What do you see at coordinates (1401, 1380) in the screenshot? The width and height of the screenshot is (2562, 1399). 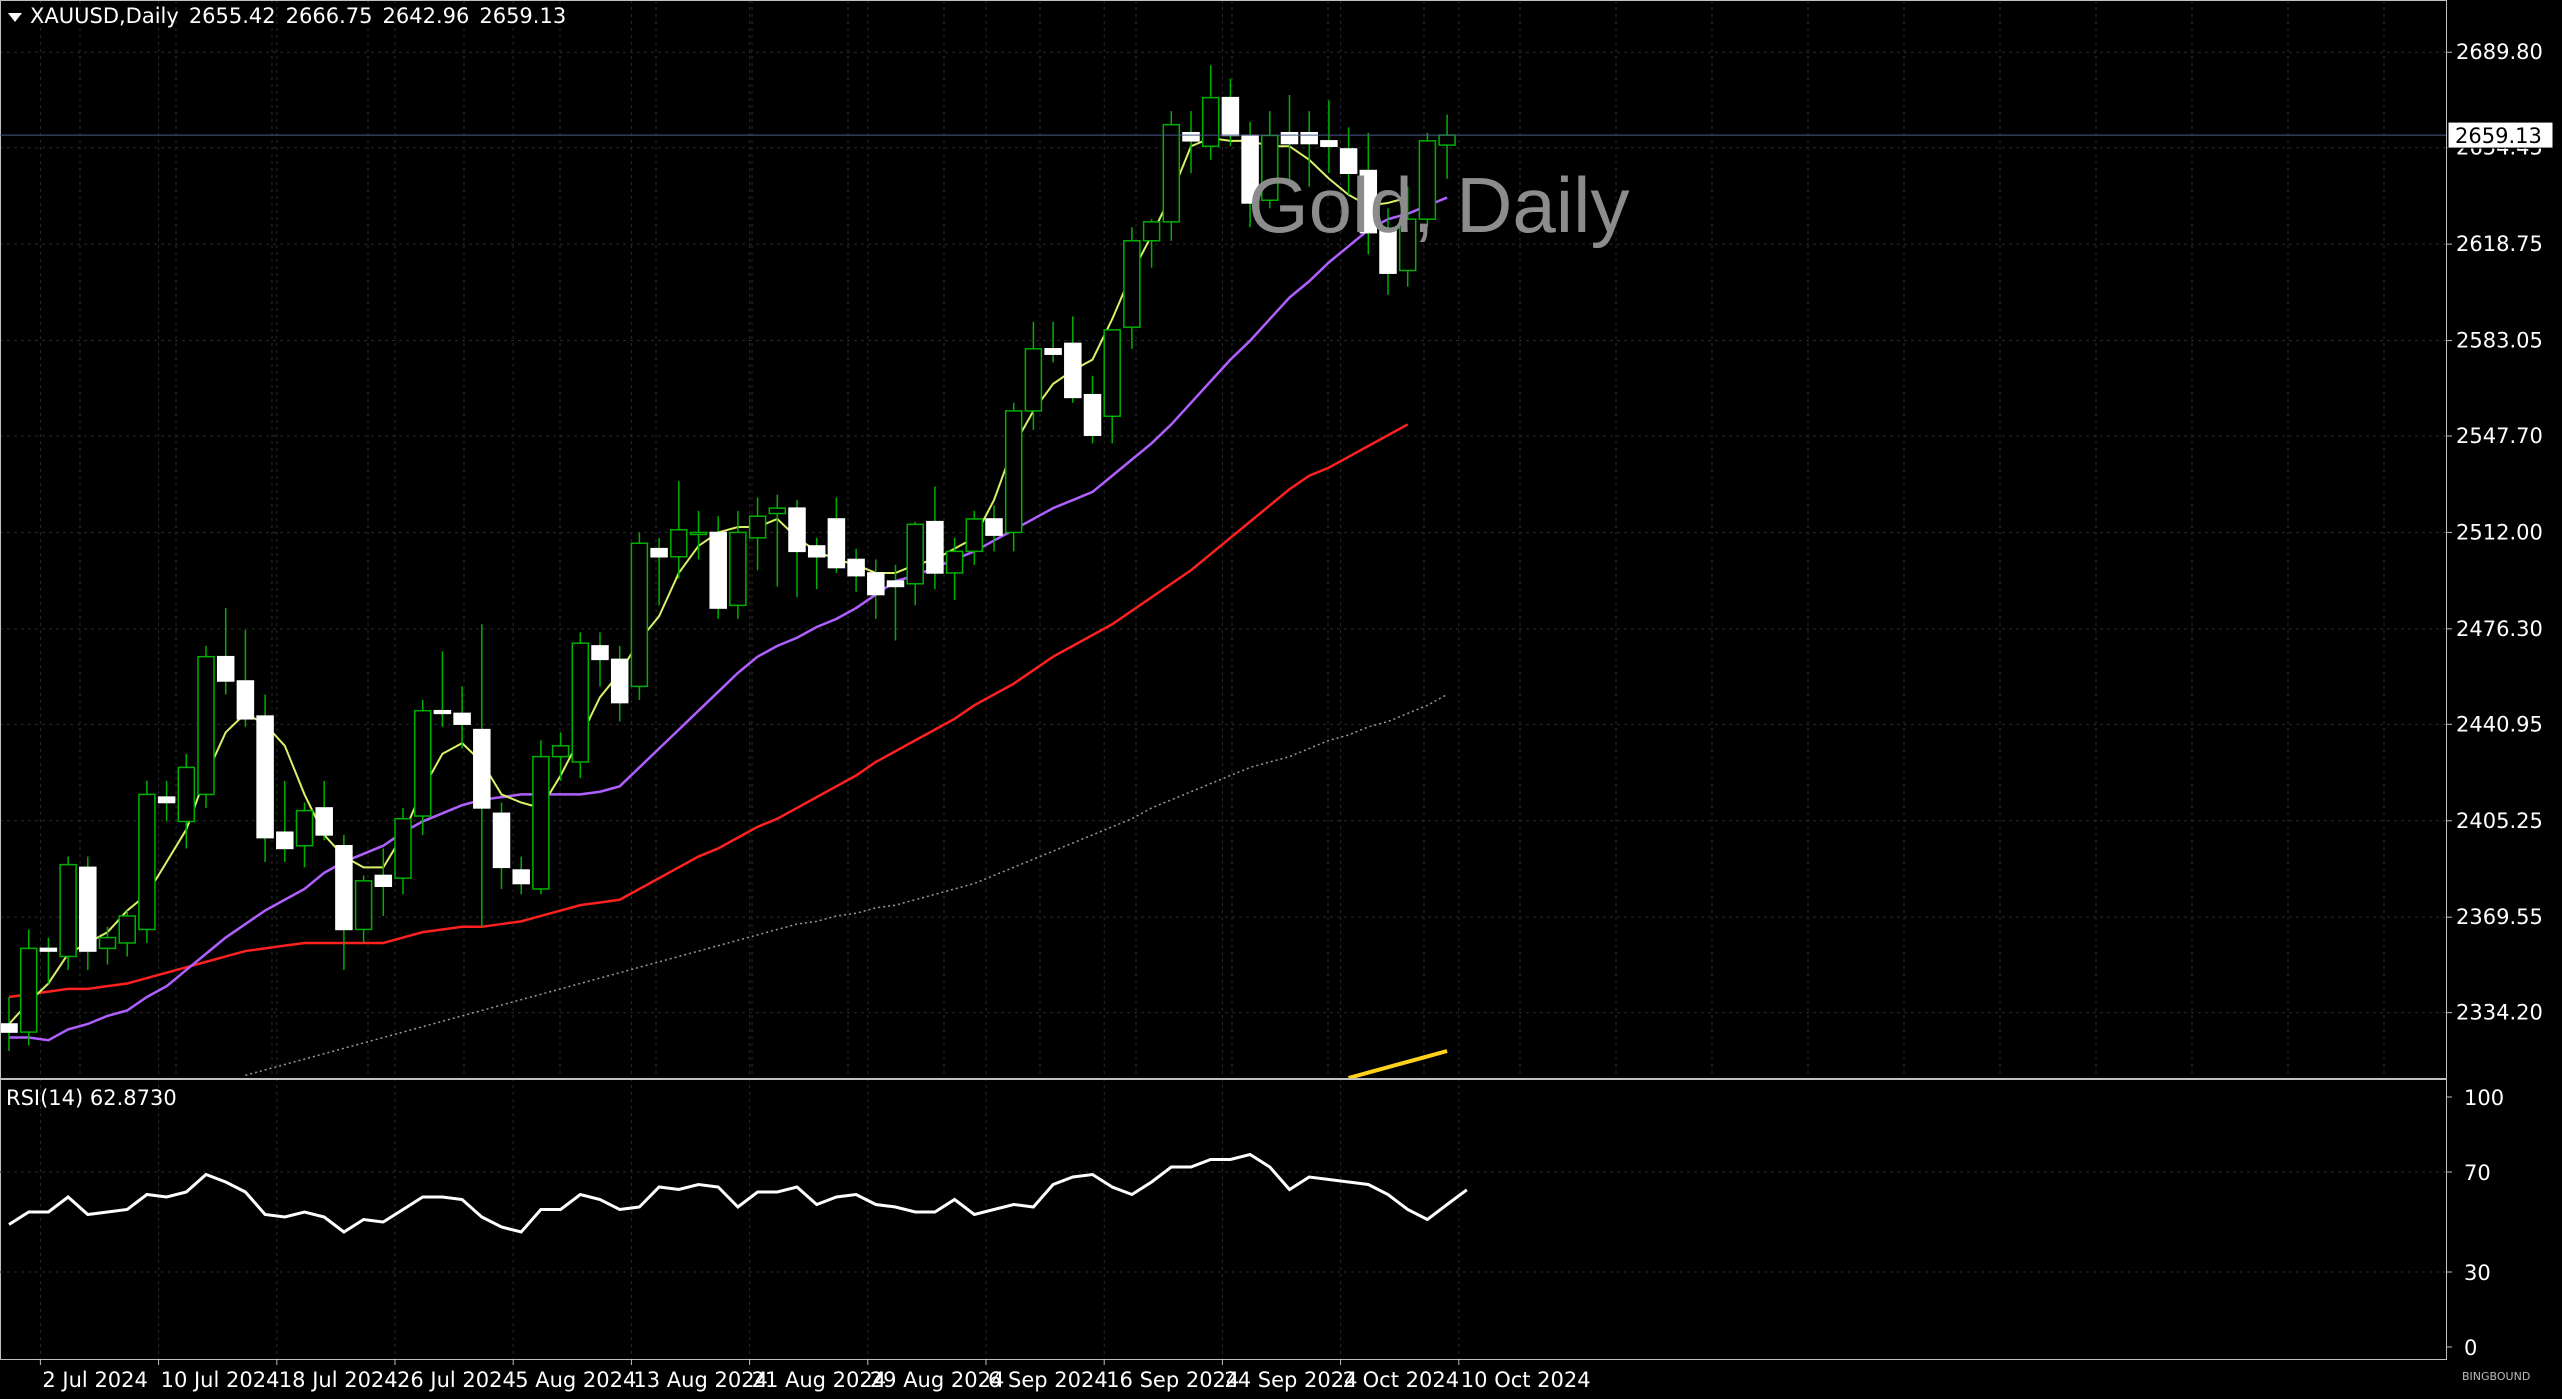 I see `x-tick-label: 2 Oct 2024` at bounding box center [1401, 1380].